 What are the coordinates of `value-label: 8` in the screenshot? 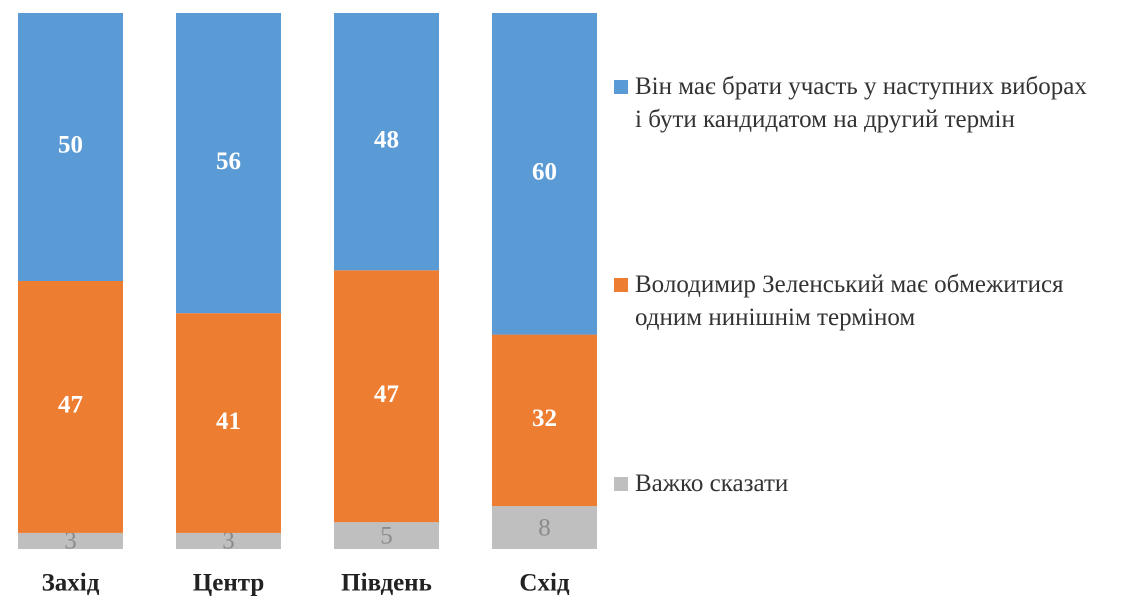 It's located at (544, 527).